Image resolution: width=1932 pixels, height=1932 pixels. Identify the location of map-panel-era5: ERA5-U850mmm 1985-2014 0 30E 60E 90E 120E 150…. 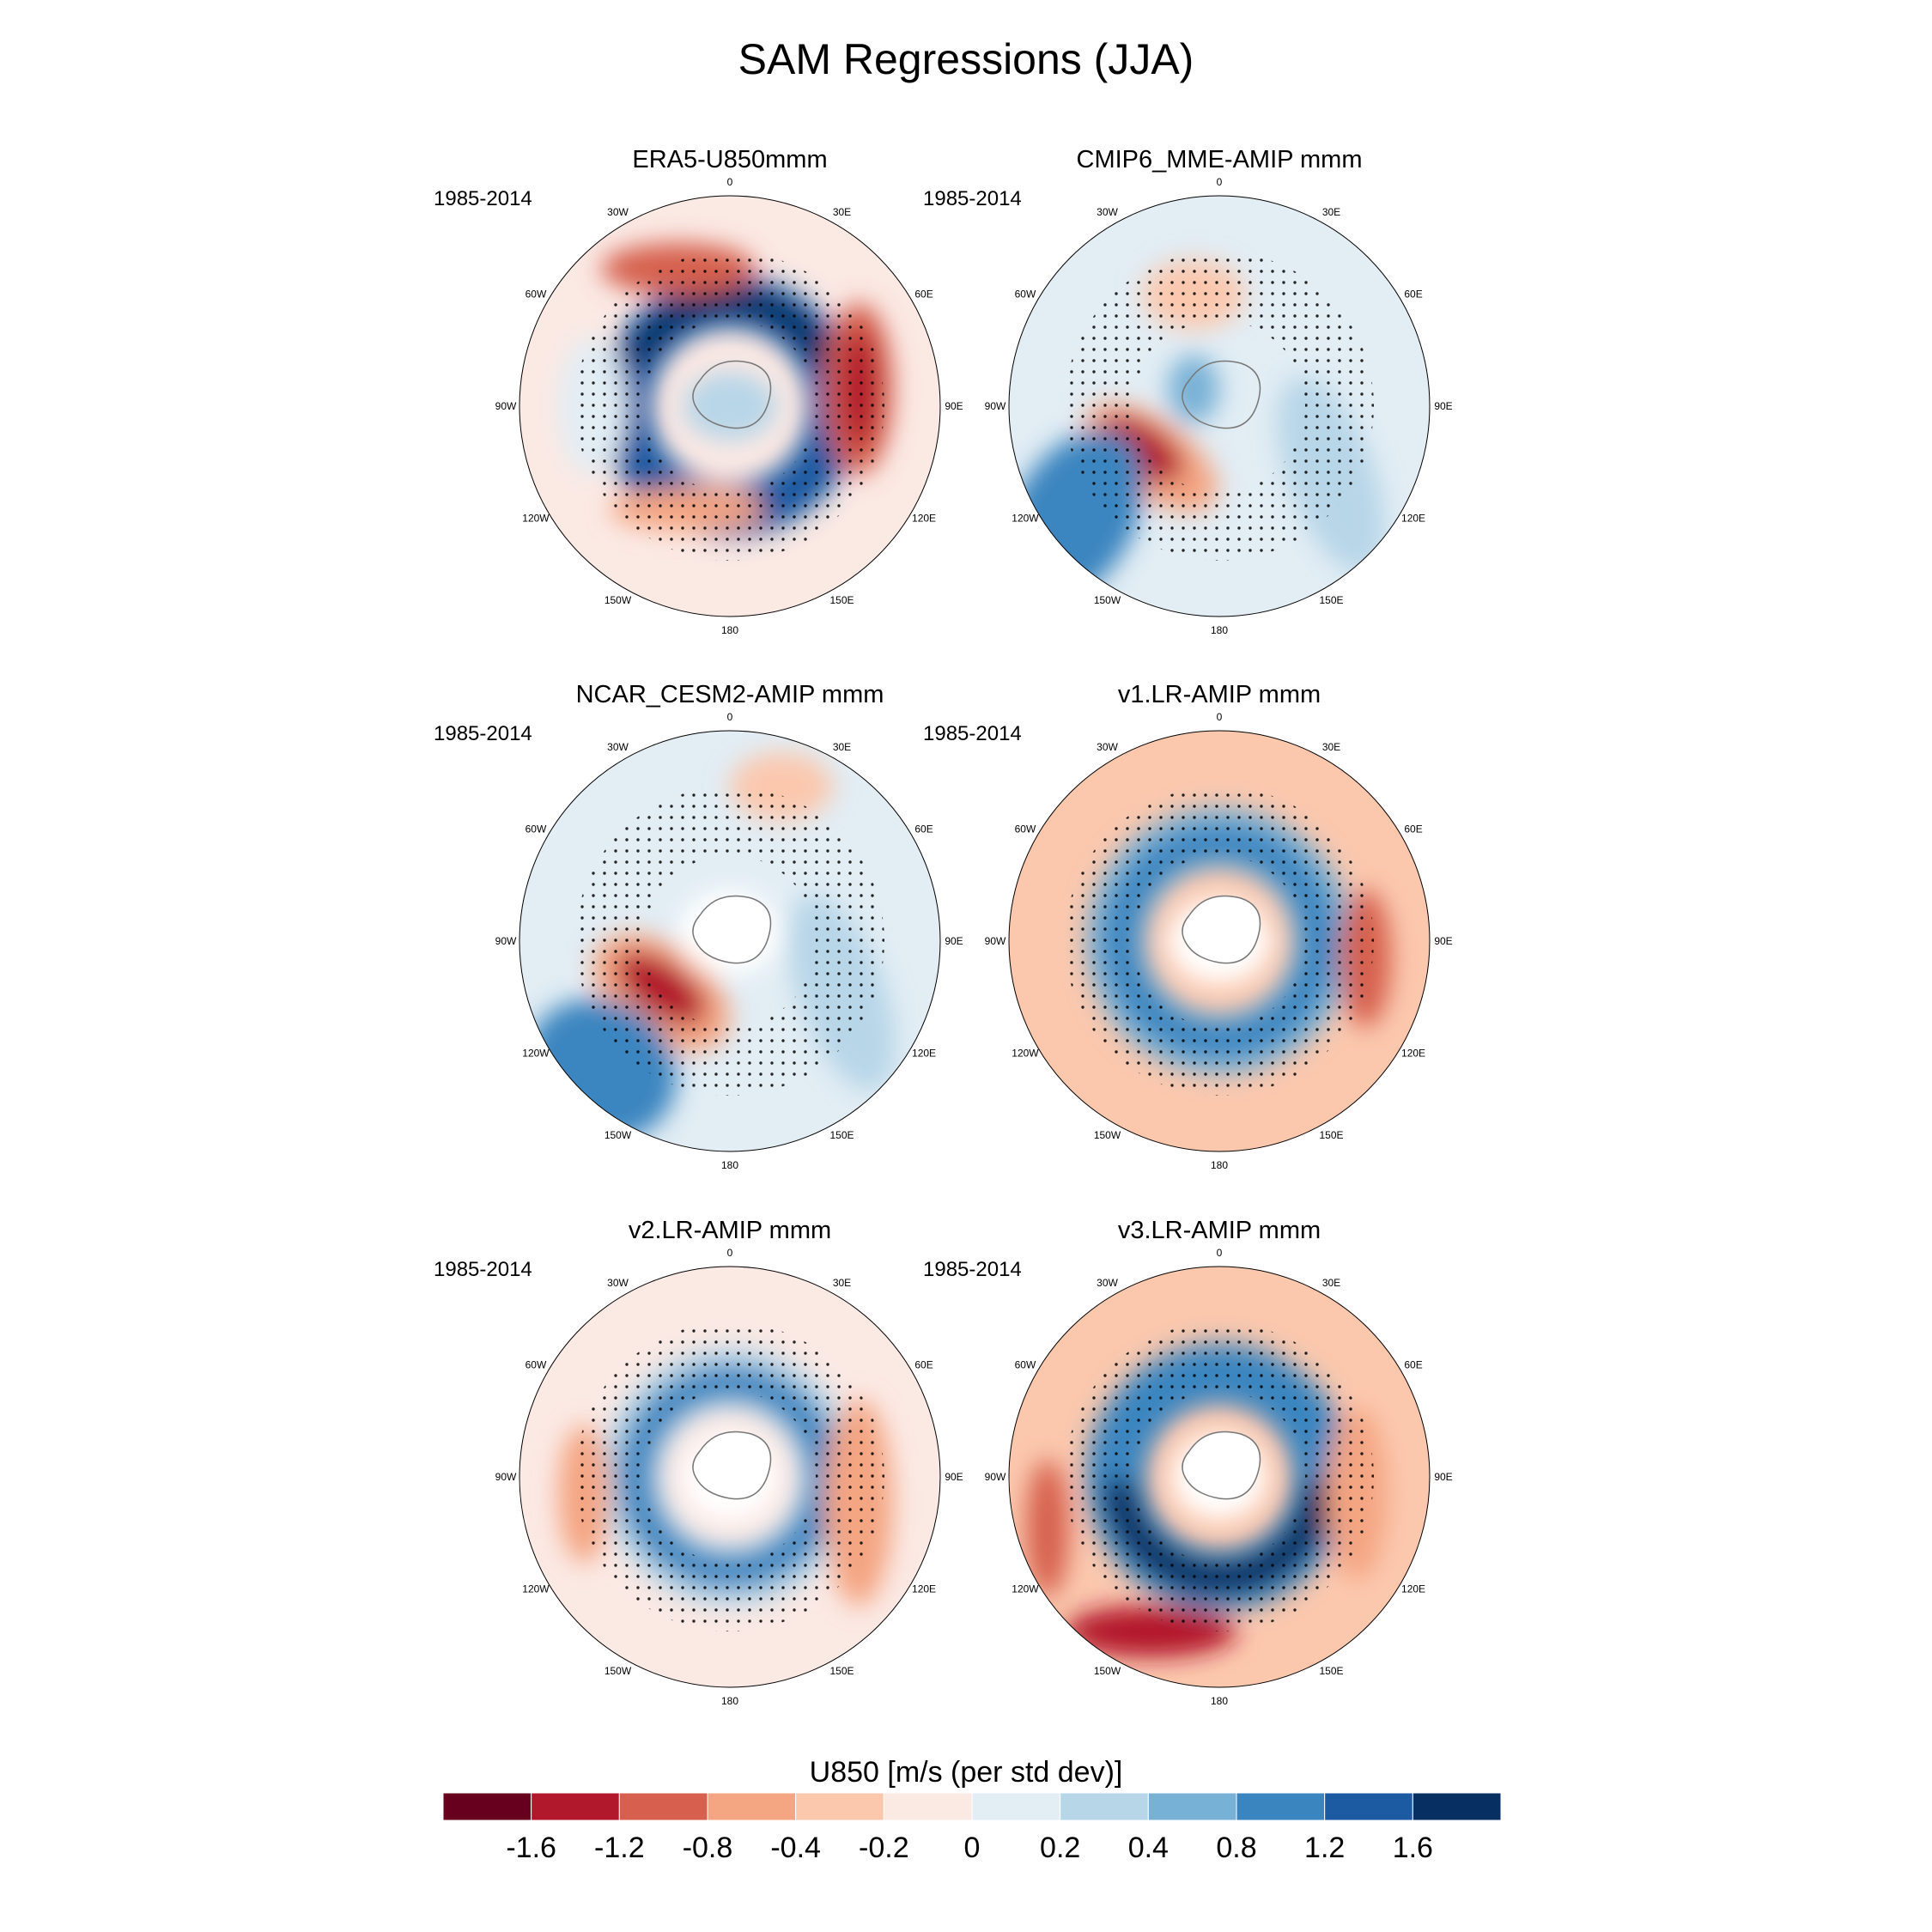
(730, 412).